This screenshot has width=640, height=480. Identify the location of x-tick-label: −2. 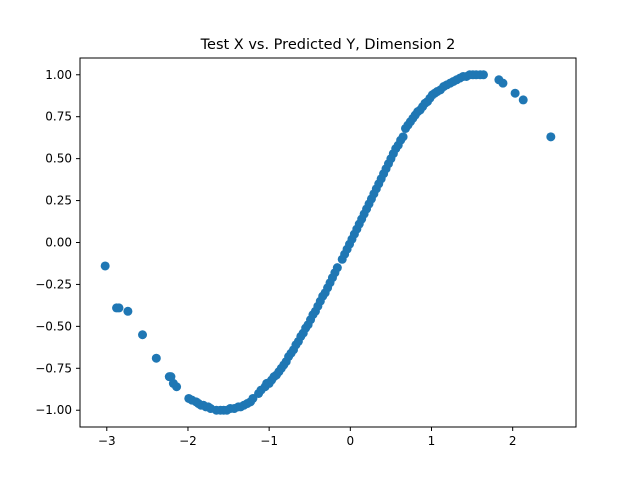
(188, 441).